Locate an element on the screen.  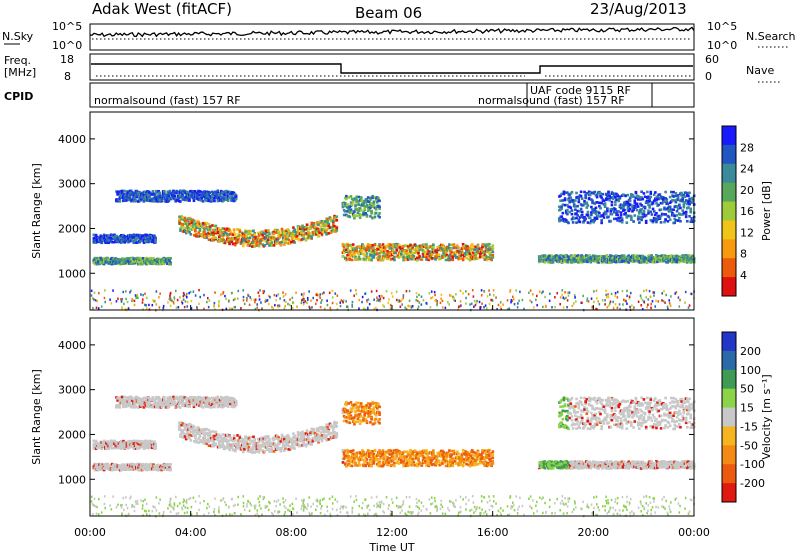
colorbar-segment is located at coordinates (729, 136).